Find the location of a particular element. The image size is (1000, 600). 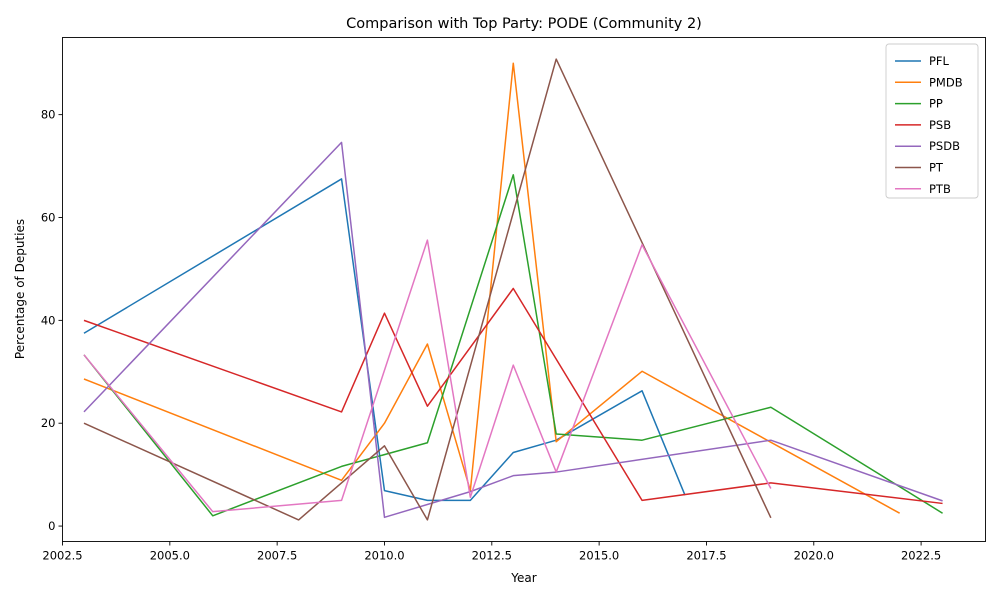

x-tick-label: 2020.0 is located at coordinates (814, 556).